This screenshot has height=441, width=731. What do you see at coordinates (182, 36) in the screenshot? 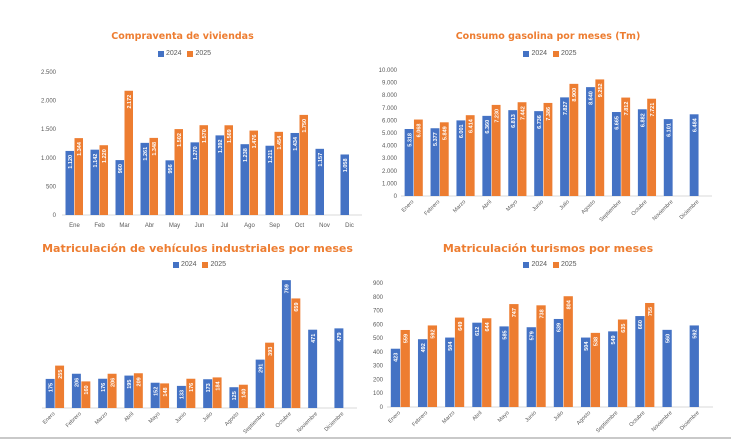
I see `chart-title: Compraventa de viviendas` at bounding box center [182, 36].